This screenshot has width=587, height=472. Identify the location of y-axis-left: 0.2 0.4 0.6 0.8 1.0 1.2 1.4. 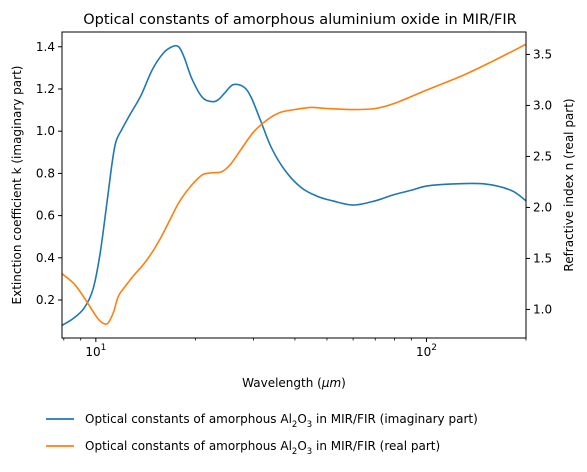
(49, 173).